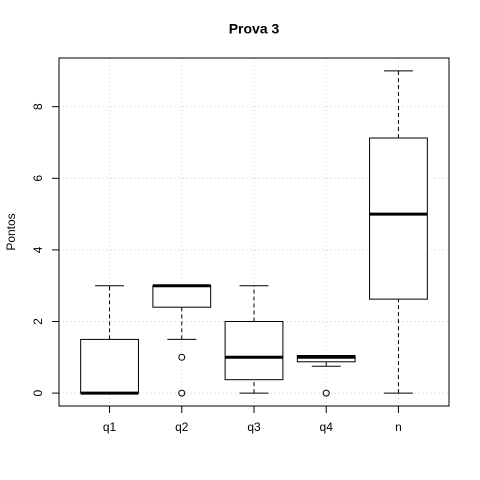  Describe the element at coordinates (11, 231) in the screenshot. I see `y-axis-label: Pontos` at that location.